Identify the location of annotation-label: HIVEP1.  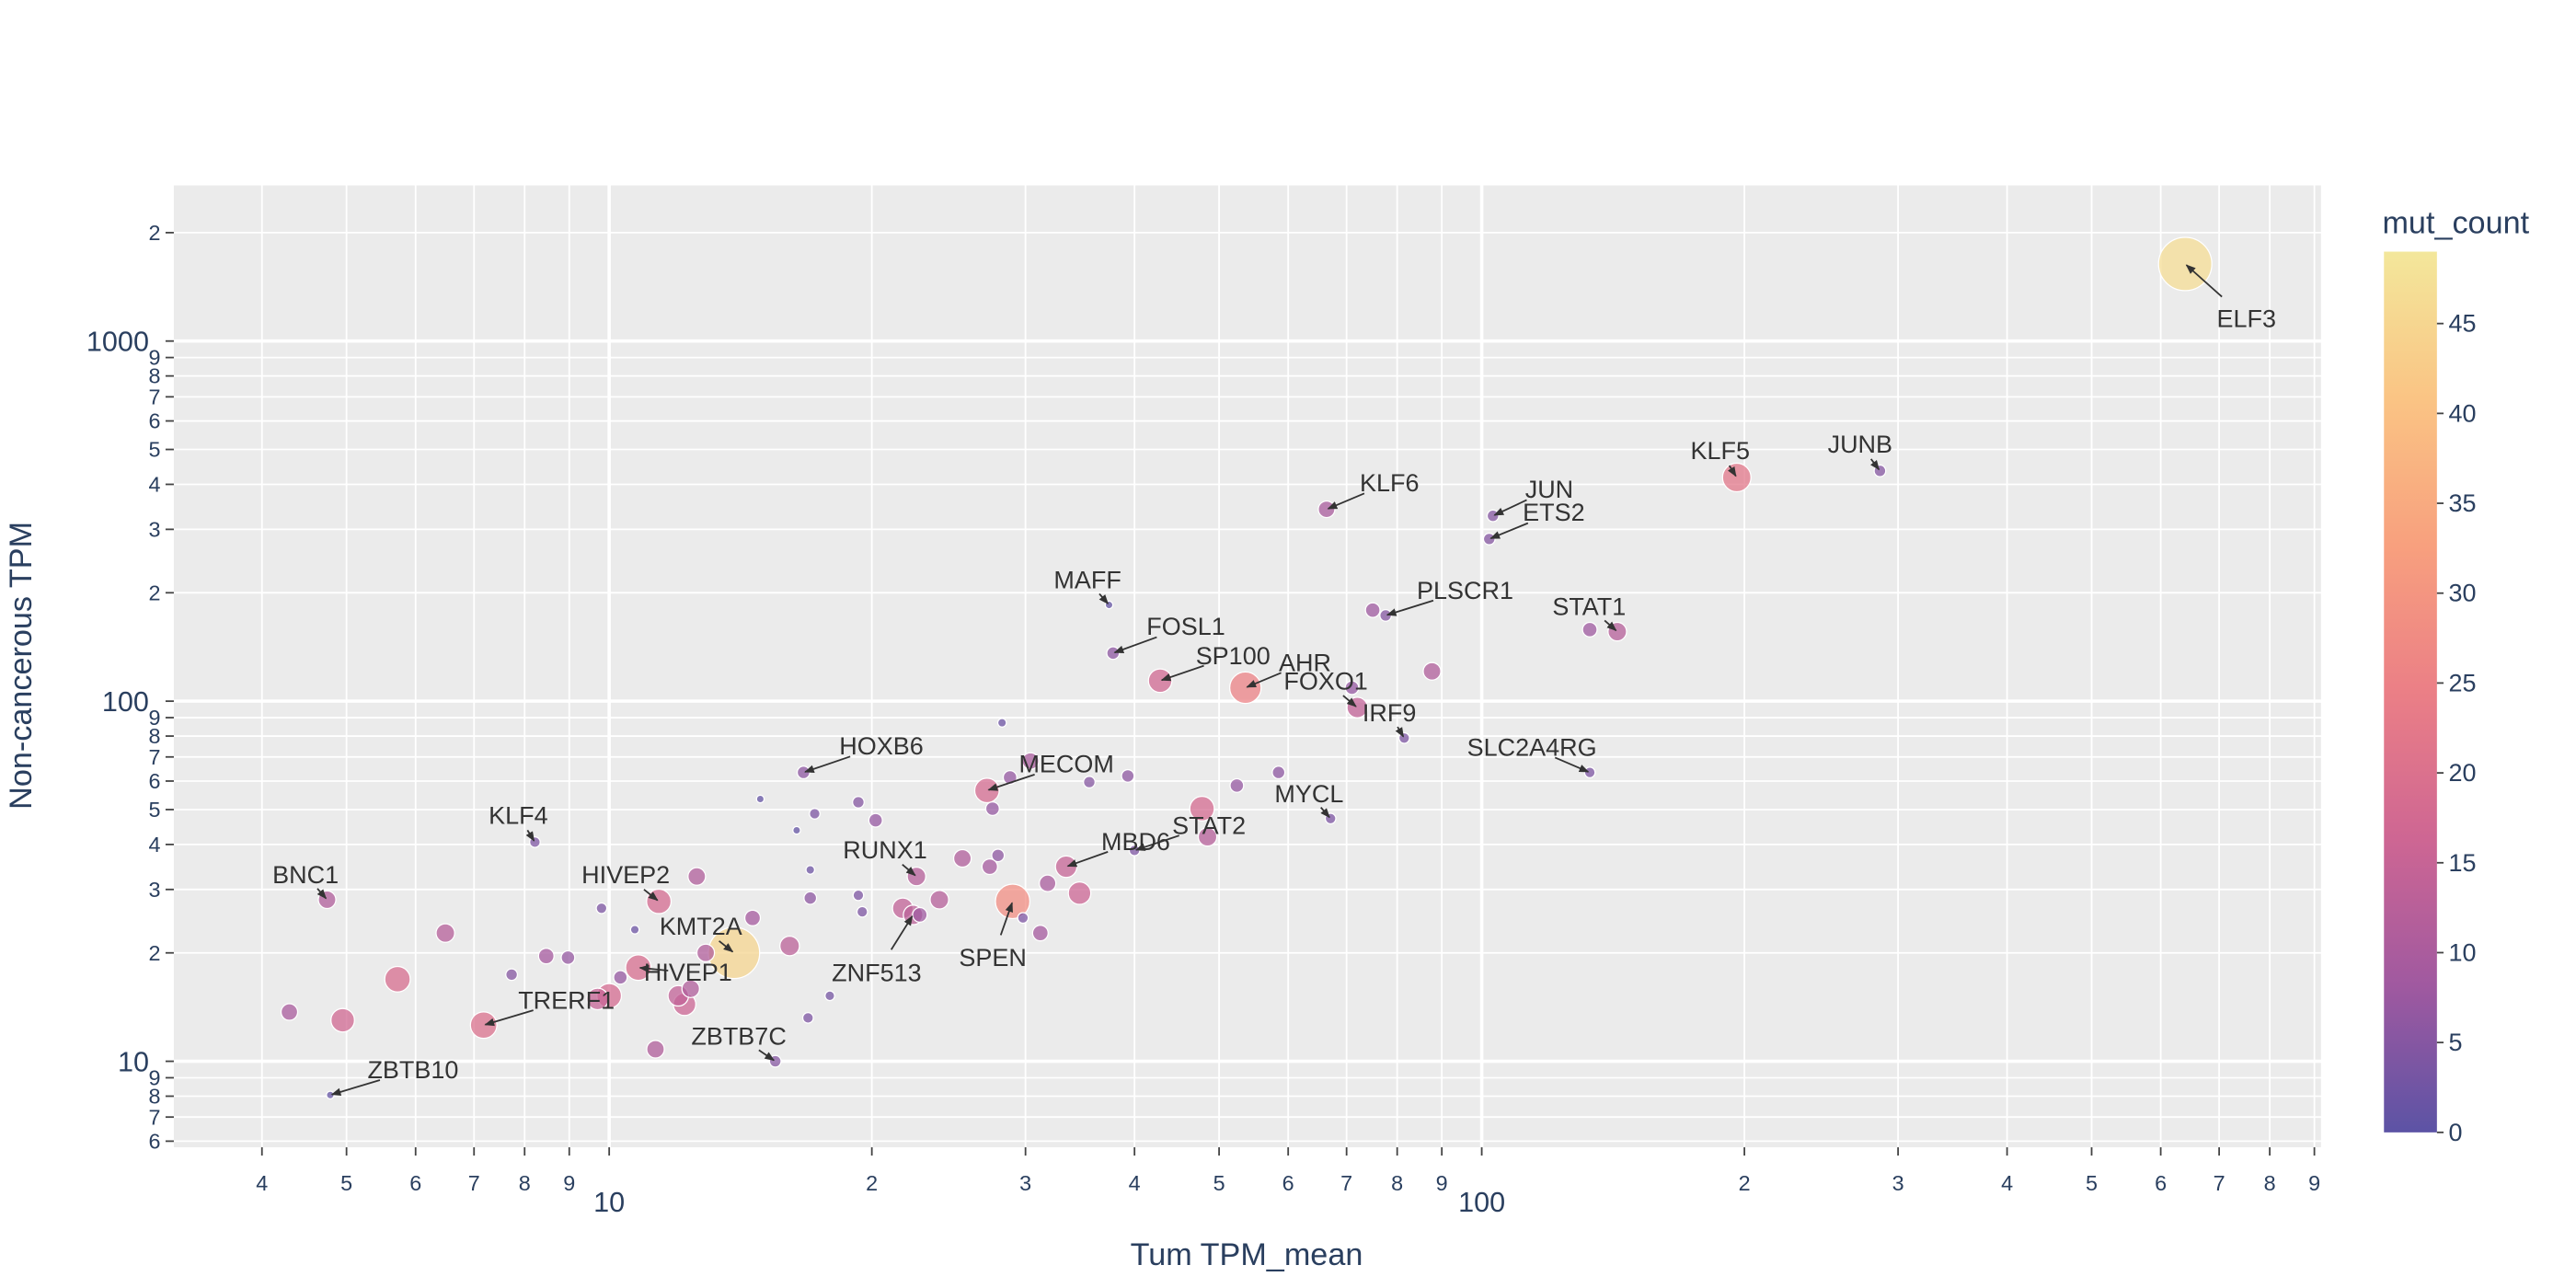
(688, 972).